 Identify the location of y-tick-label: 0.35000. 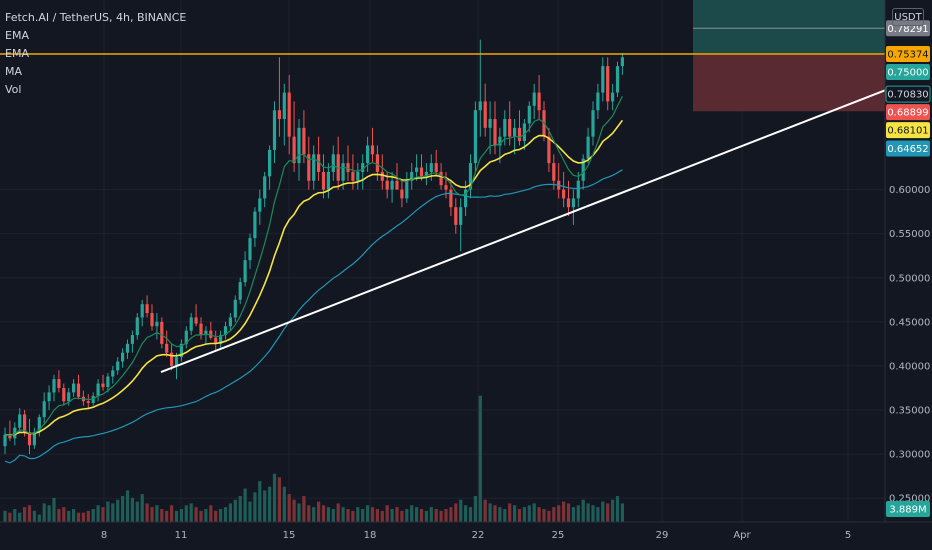
(909, 411).